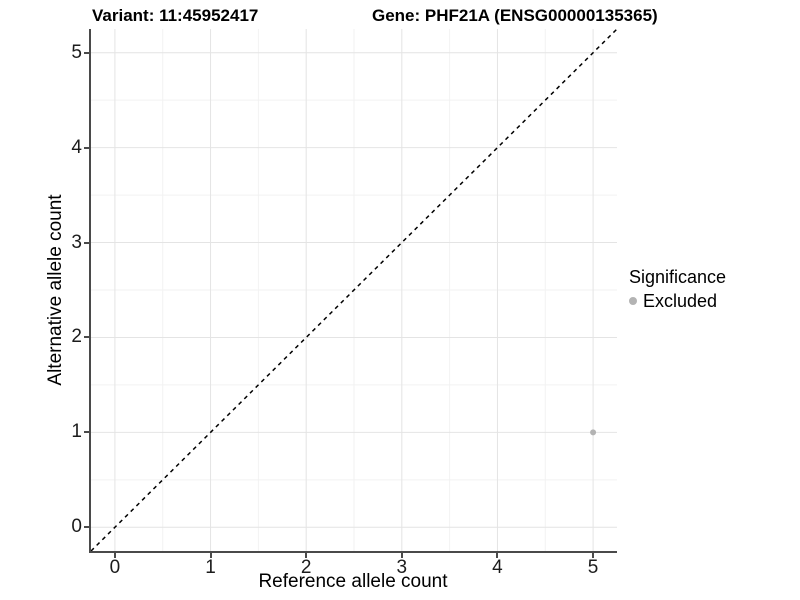  Describe the element at coordinates (175, 15) in the screenshot. I see `plot-title-variant: Variant: 11:45952417` at that location.